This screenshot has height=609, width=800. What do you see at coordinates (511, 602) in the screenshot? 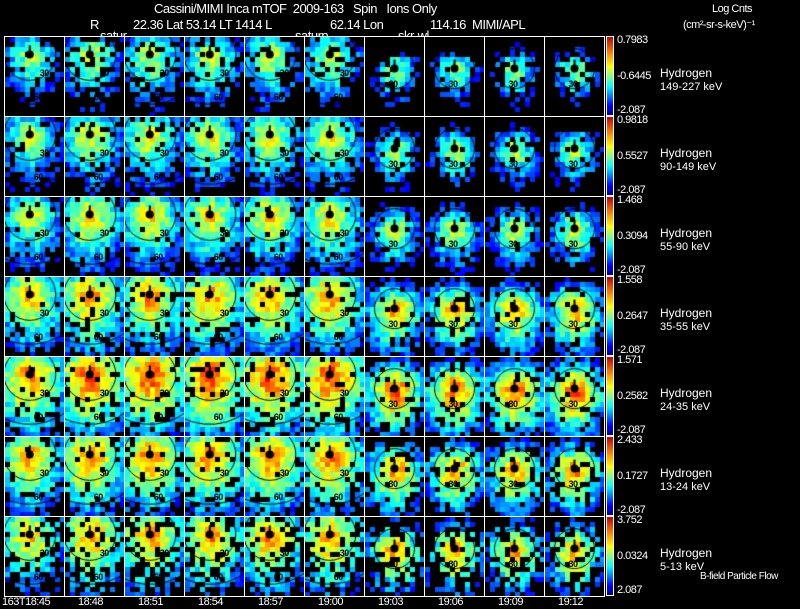
I see `time-tick-label: 19:09` at bounding box center [511, 602].